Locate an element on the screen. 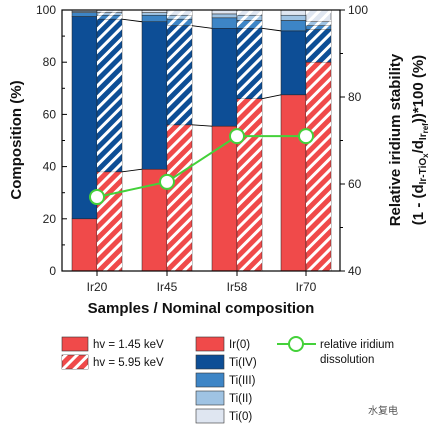 The width and height of the screenshot is (437, 424). y-axis-label-left: Composition (%) is located at coordinates (16, 139).